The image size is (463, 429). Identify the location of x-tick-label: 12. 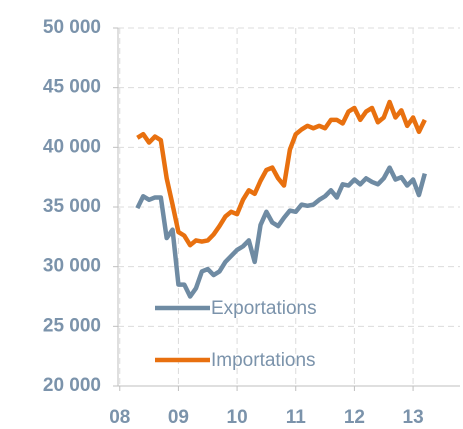
(354, 417).